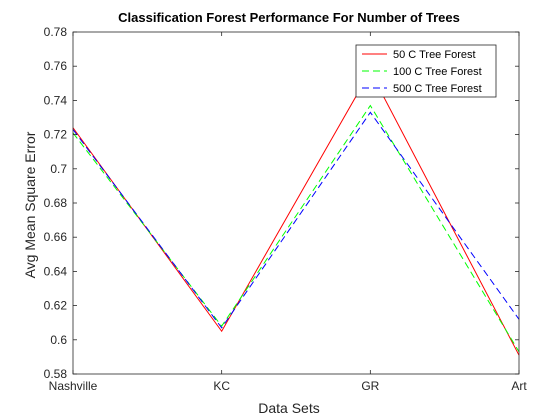 The image size is (560, 420). What do you see at coordinates (73, 386) in the screenshot?
I see `x-tick-label: Nashville` at bounding box center [73, 386].